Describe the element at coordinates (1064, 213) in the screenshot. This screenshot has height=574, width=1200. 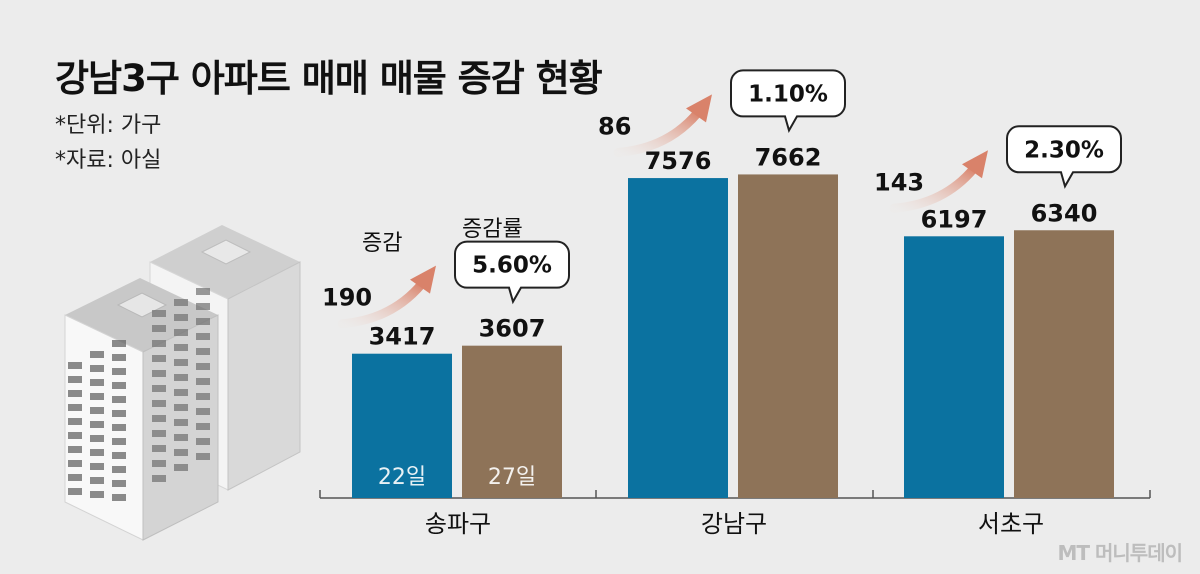
I see `bar-value-label: 6340` at that location.